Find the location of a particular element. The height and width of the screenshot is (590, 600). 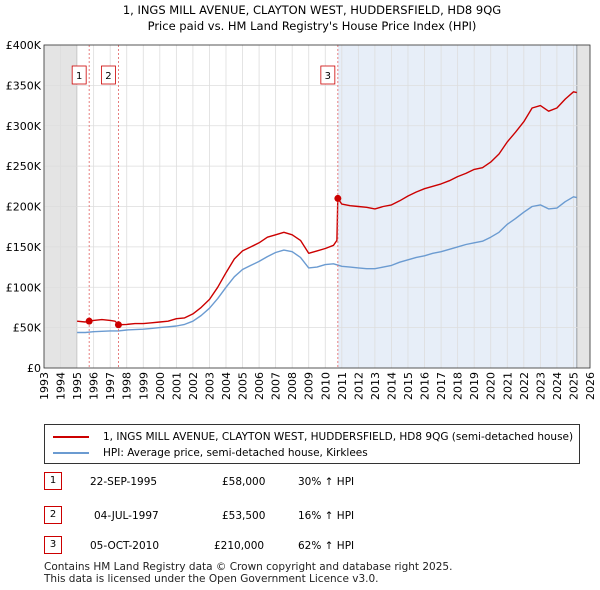

y-tick-label: £200K is located at coordinates (24, 207).